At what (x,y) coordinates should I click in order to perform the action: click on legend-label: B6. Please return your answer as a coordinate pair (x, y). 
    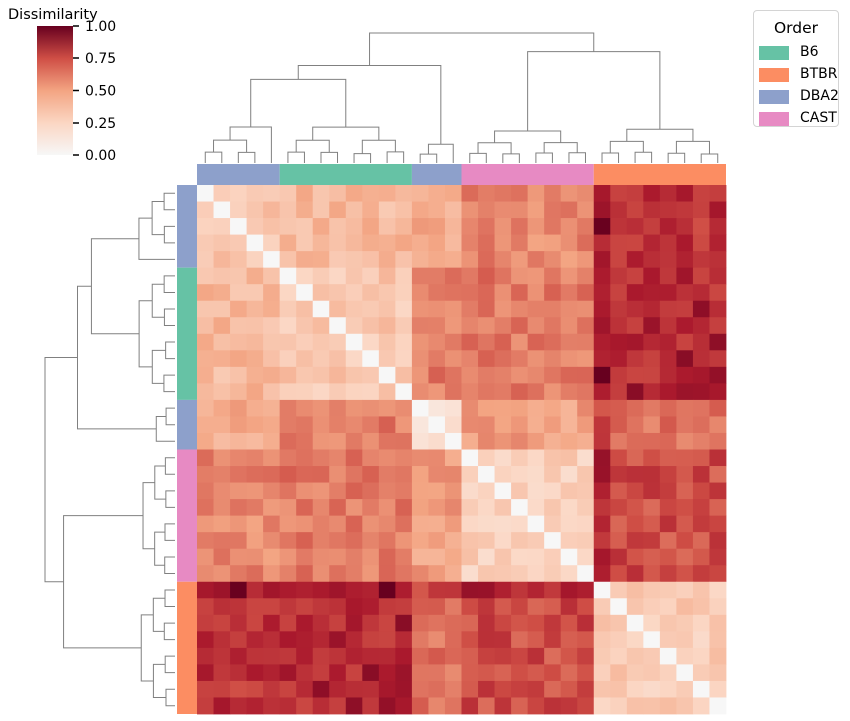
    Looking at the image, I should click on (809, 52).